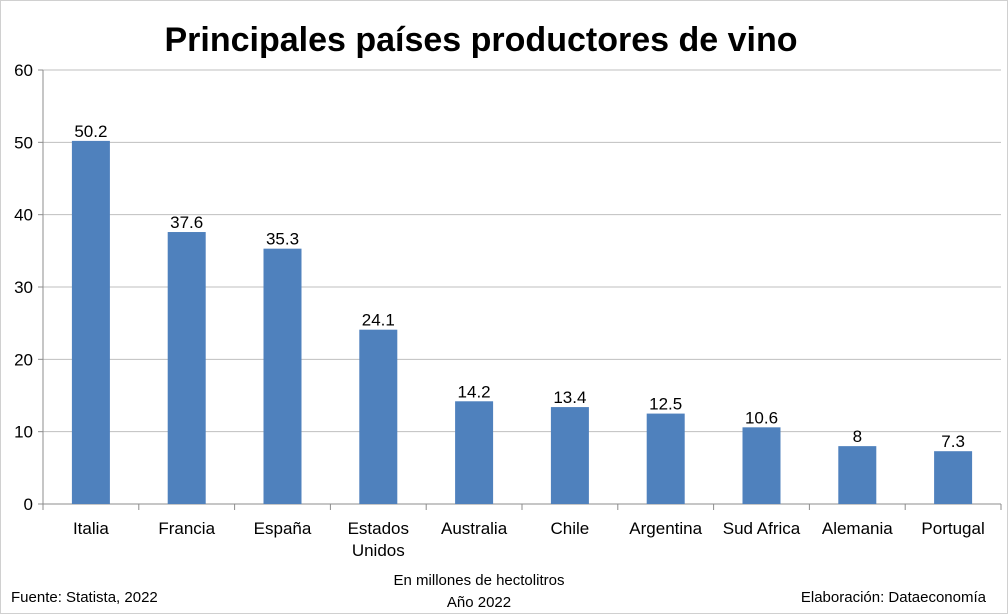  What do you see at coordinates (953, 477) in the screenshot?
I see `bar-portugal` at bounding box center [953, 477].